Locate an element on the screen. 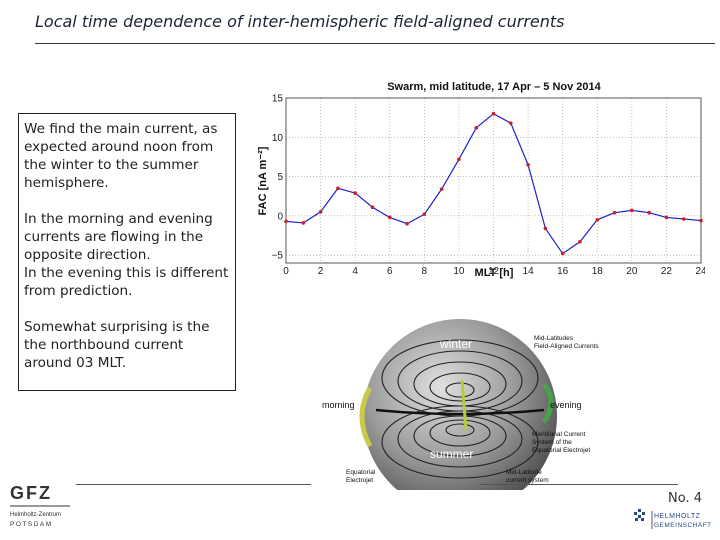 This screenshot has height=540, width=720. x-tick-label: 12 is located at coordinates (494, 271).